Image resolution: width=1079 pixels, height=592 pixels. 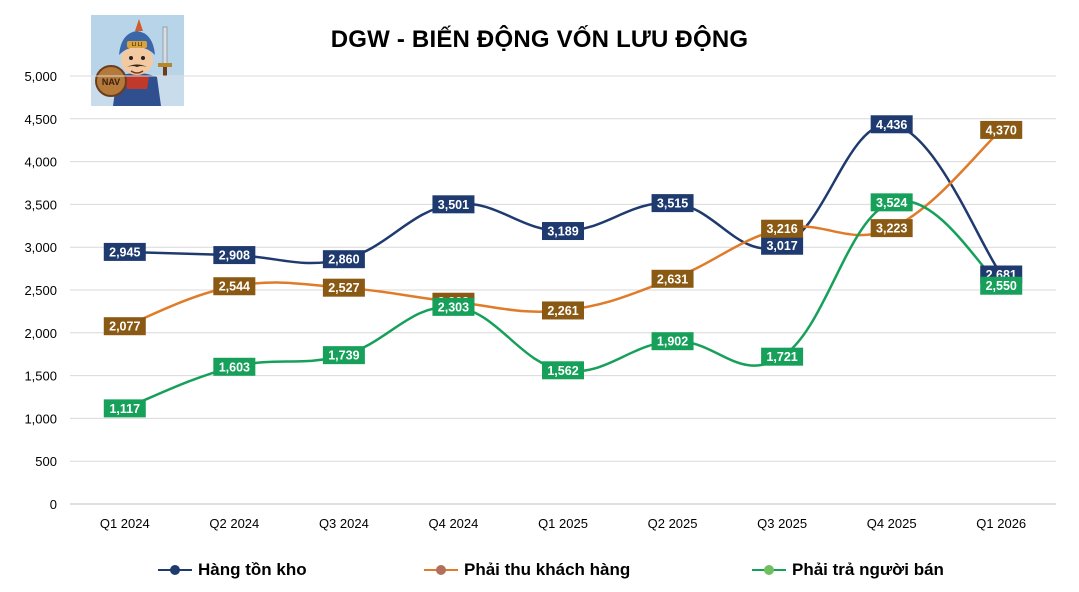 What do you see at coordinates (40, 204) in the screenshot?
I see `y-tick-label: 3,500` at bounding box center [40, 204].